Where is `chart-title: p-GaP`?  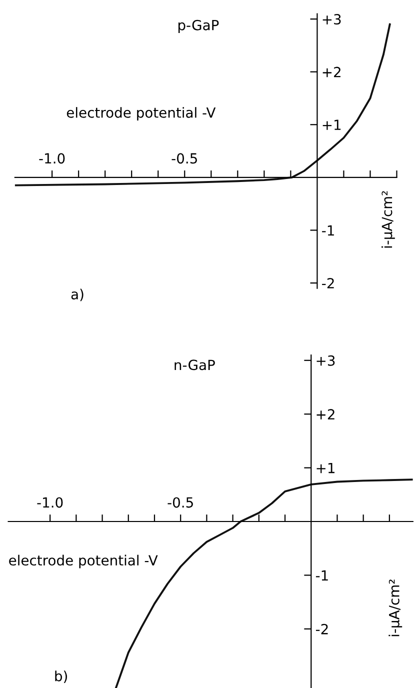 chart-title: p-GaP is located at coordinates (198, 27).